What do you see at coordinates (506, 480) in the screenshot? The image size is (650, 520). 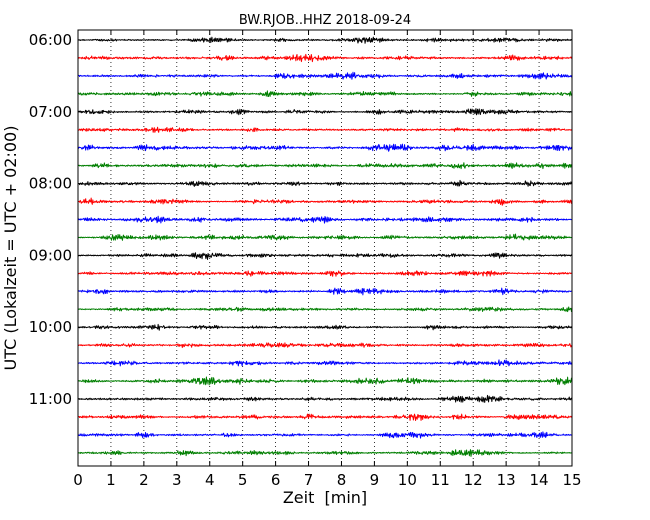 I see `x-tick-label: 13` at bounding box center [506, 480].